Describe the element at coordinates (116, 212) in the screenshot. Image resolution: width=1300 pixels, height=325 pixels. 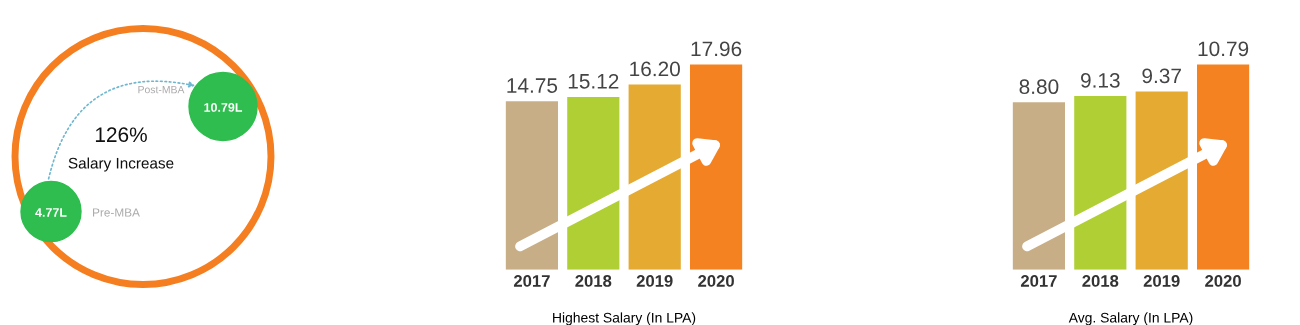
I see `text: Pre-MBA` at that location.